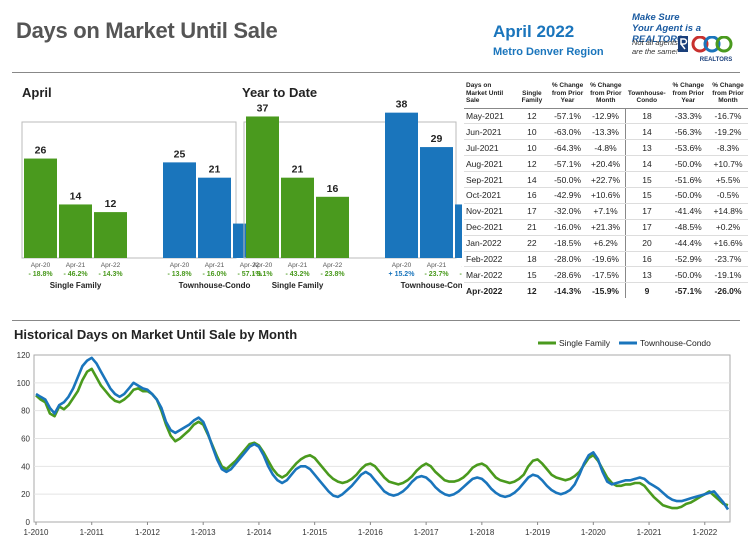  I want to click on april-change-tc-2: - 57.1%, so click(249, 274).